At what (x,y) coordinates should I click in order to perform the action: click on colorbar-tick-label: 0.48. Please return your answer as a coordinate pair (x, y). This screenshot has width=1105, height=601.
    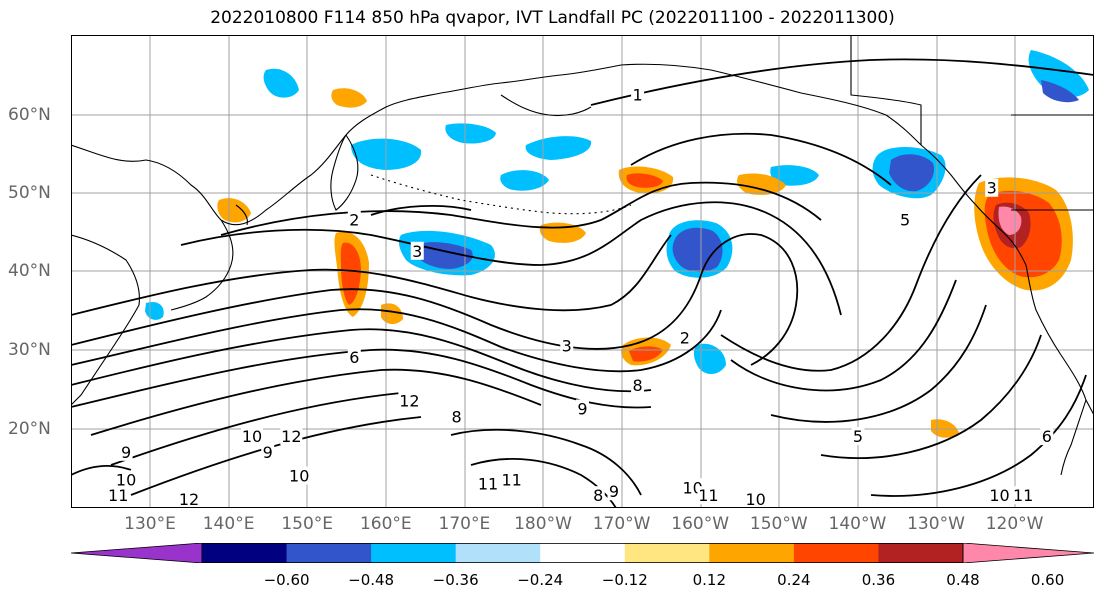
    Looking at the image, I should click on (963, 580).